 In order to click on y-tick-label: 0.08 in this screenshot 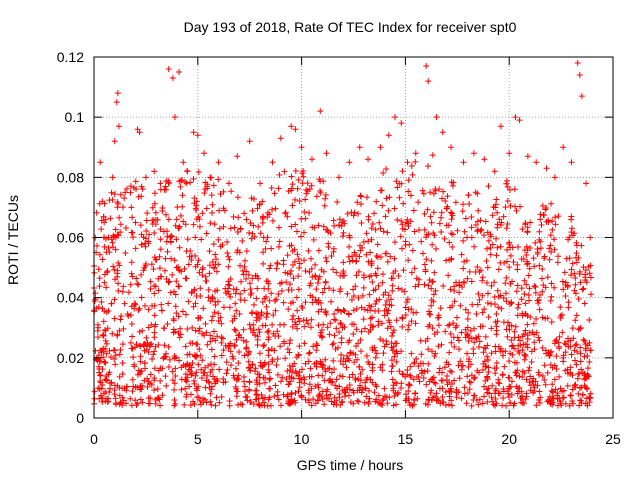, I will do `click(70, 177)`.